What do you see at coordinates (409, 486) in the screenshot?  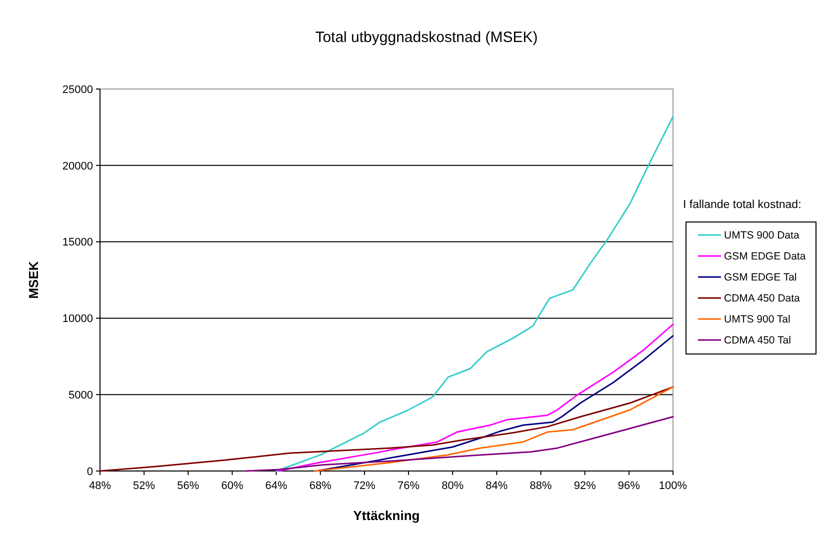 I see `x-tick-label: 76%` at bounding box center [409, 486].